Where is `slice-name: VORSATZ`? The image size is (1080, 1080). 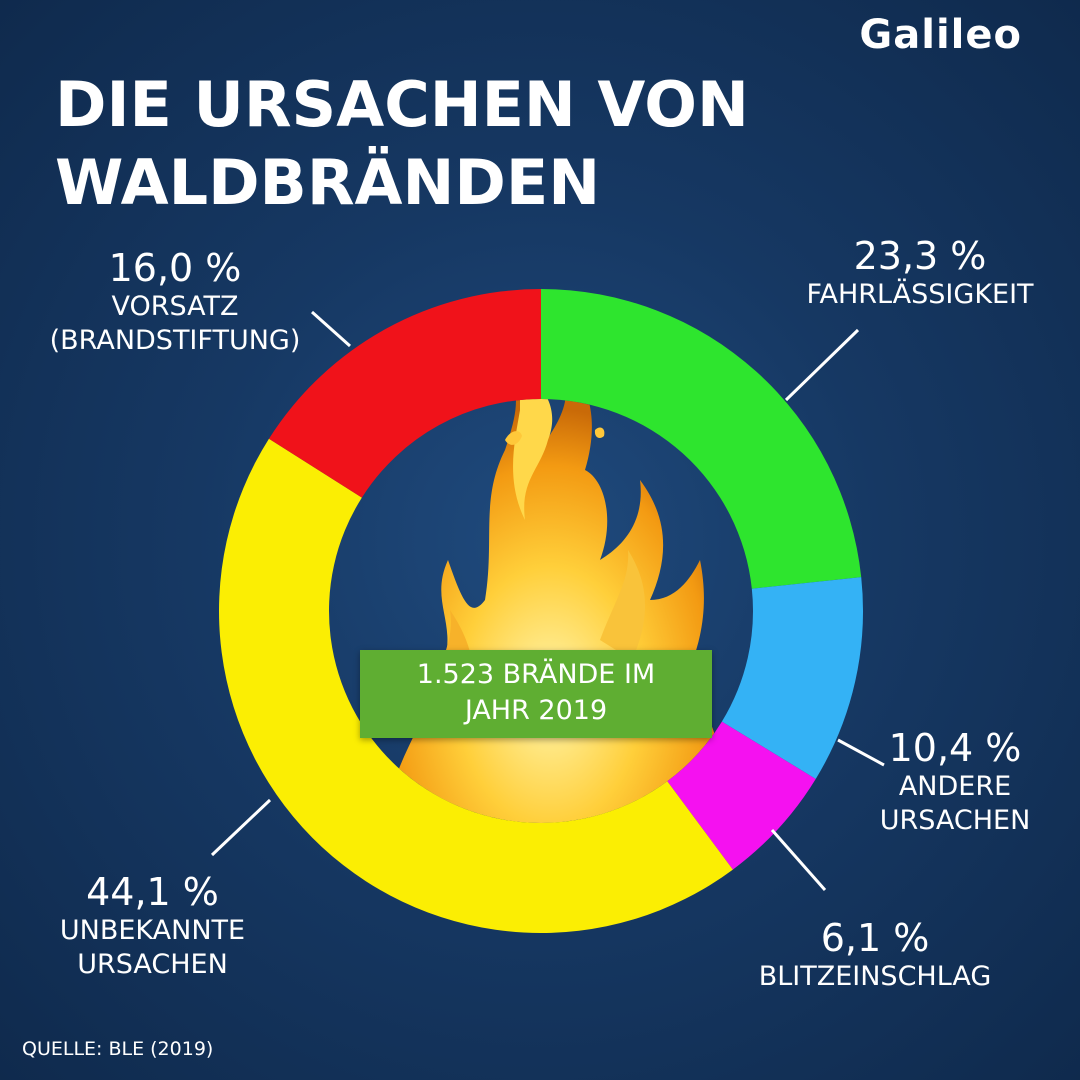
slice-name: VORSATZ is located at coordinates (175, 306).